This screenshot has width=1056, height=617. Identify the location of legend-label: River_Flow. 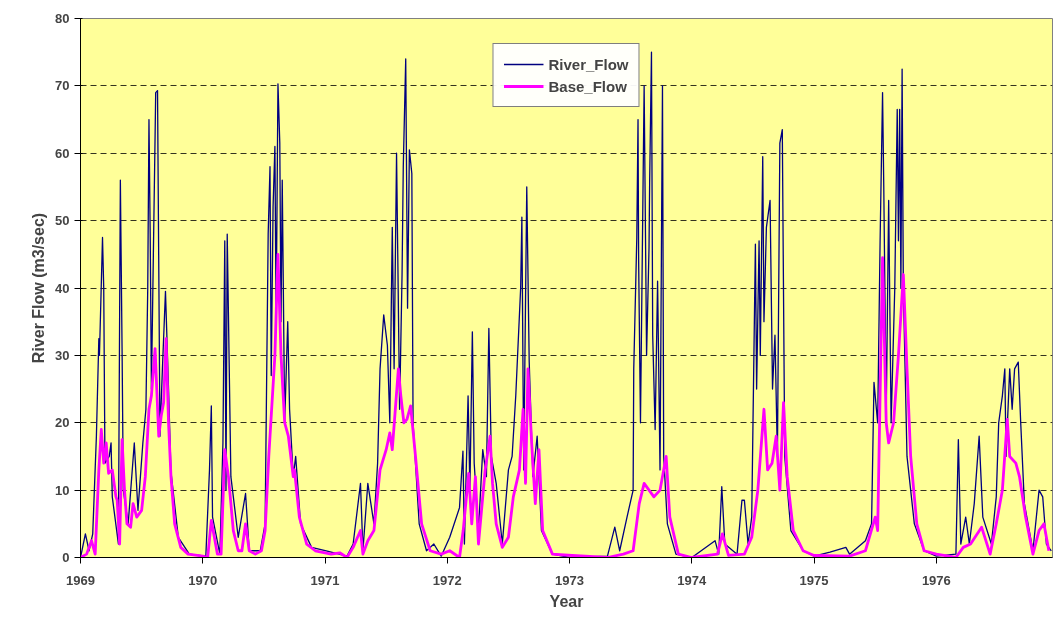
(588, 64).